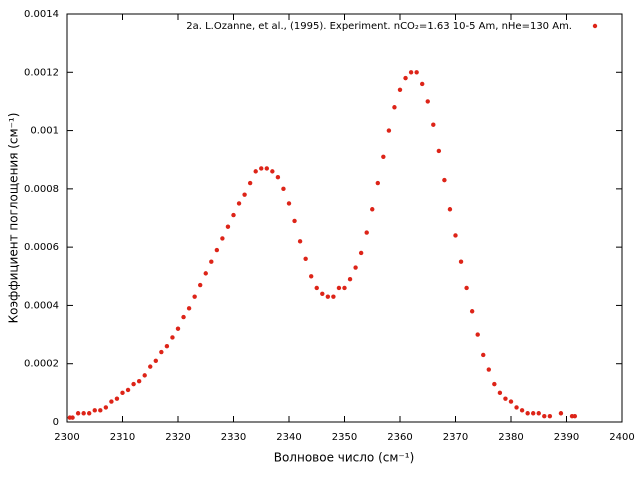 This screenshot has height=480, width=640. I want to click on y-tick-label: 0.0008, so click(41, 189).